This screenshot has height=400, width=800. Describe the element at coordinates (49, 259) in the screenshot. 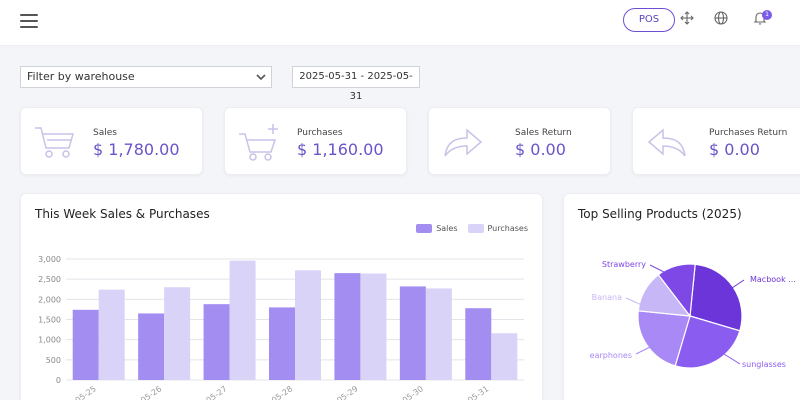

I see `y-tick-label: 3,000` at that location.